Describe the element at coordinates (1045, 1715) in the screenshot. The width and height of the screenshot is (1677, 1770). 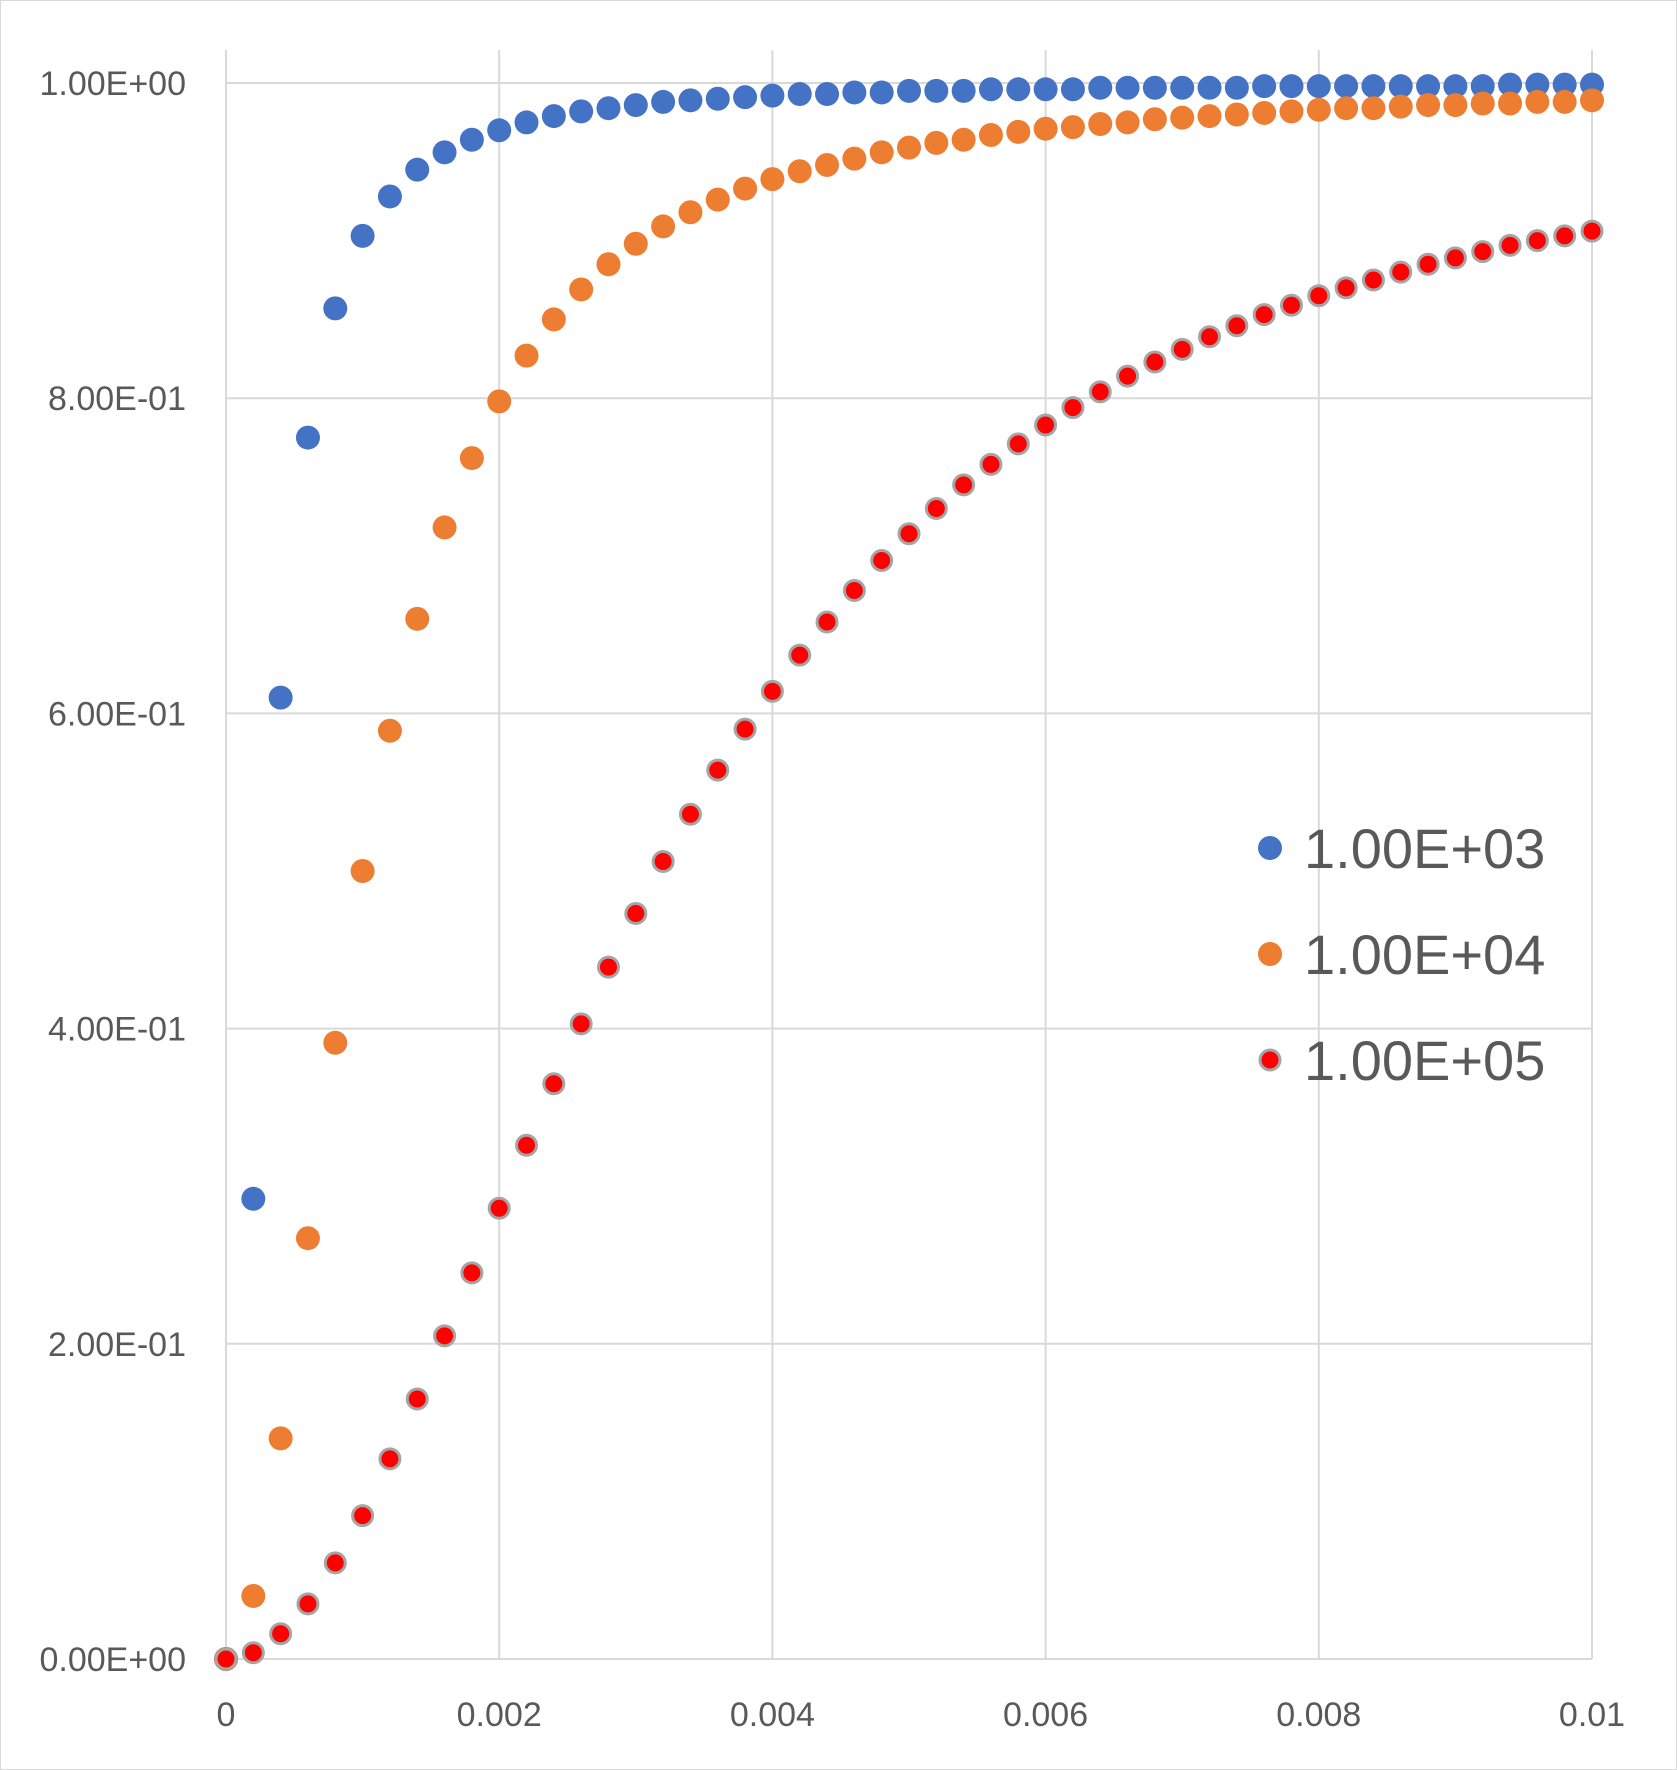
I see `x-tick-label: 0.006` at that location.